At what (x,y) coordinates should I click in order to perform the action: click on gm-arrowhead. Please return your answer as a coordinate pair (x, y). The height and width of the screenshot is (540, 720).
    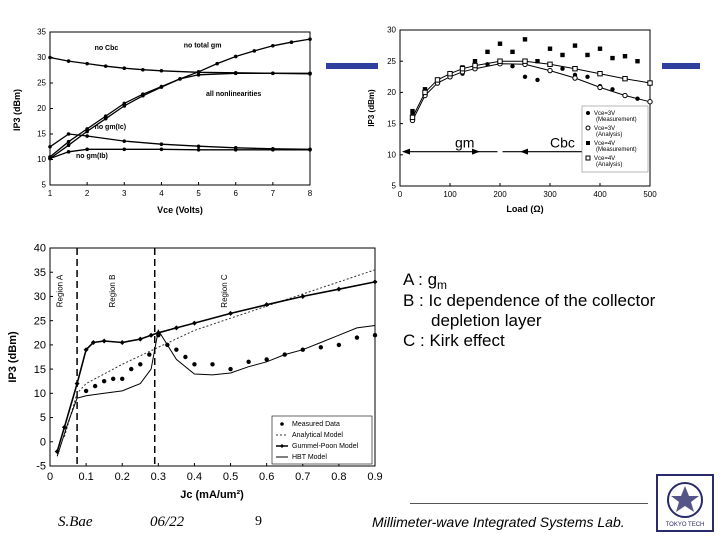
    Looking at the image, I should click on (406, 151).